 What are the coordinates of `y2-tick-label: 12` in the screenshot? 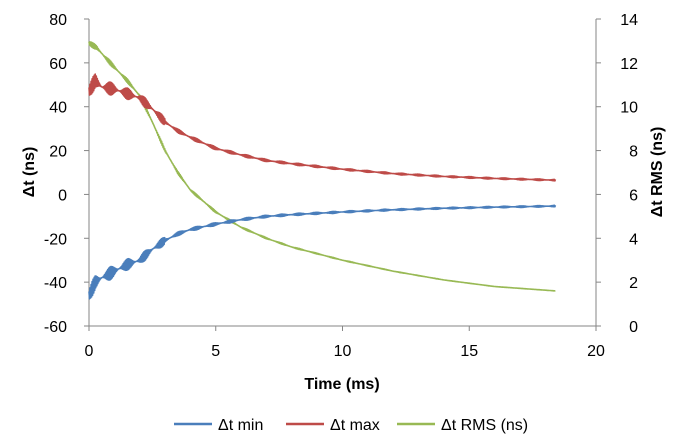 It's located at (629, 64).